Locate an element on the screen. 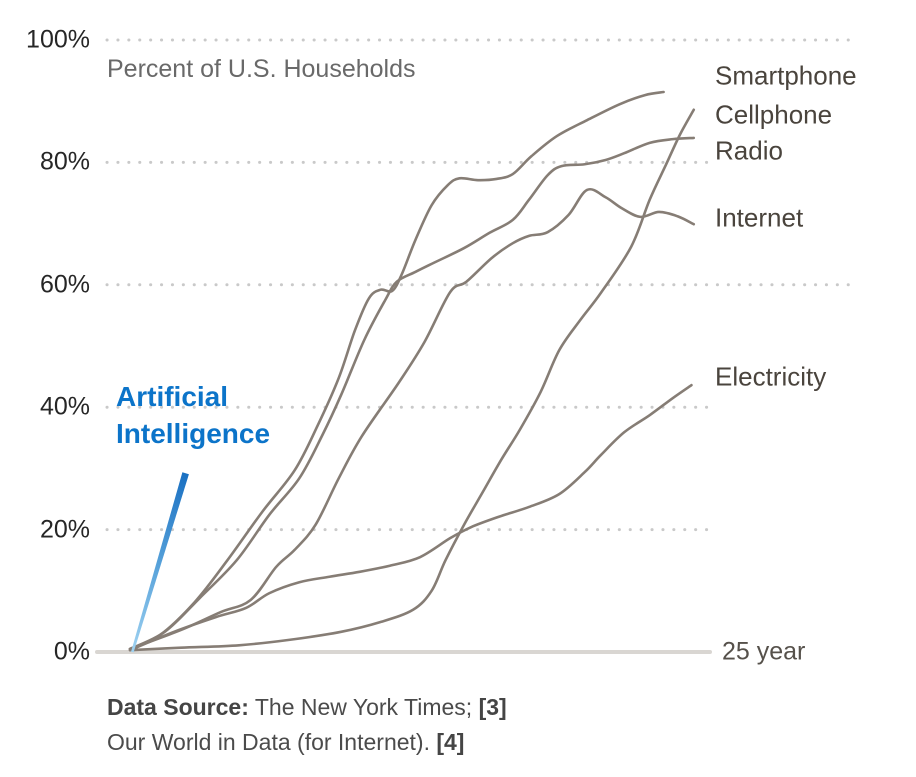  source-ref-3: [3] is located at coordinates (492, 707).